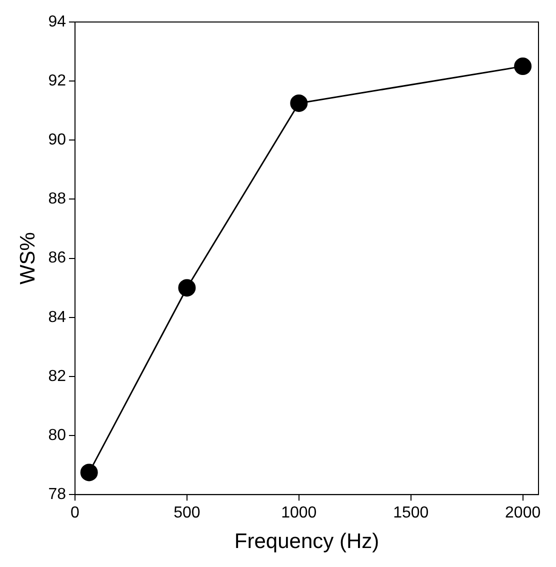 The image size is (556, 567). I want to click on y-tick-label: 92, so click(57, 81).